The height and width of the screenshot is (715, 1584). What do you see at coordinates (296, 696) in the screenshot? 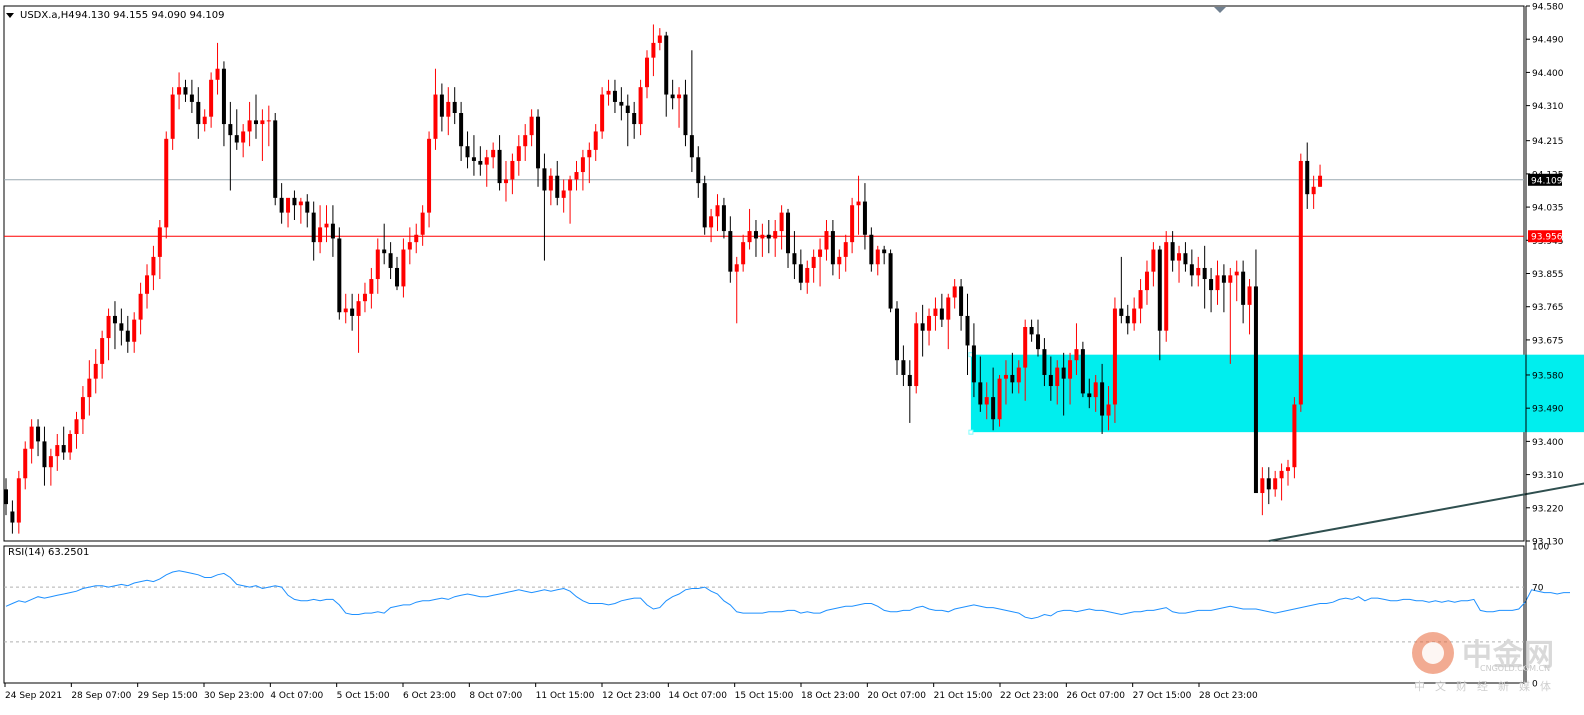
I see `time-tick-label: 4 Oct 07:00` at bounding box center [296, 696].